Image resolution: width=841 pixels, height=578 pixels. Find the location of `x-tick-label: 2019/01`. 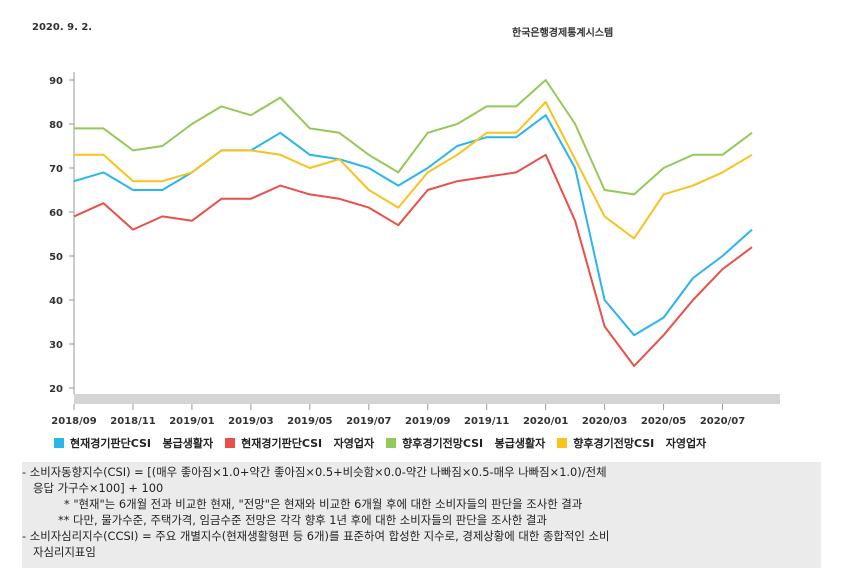

x-tick-label: 2019/01 is located at coordinates (191, 421).